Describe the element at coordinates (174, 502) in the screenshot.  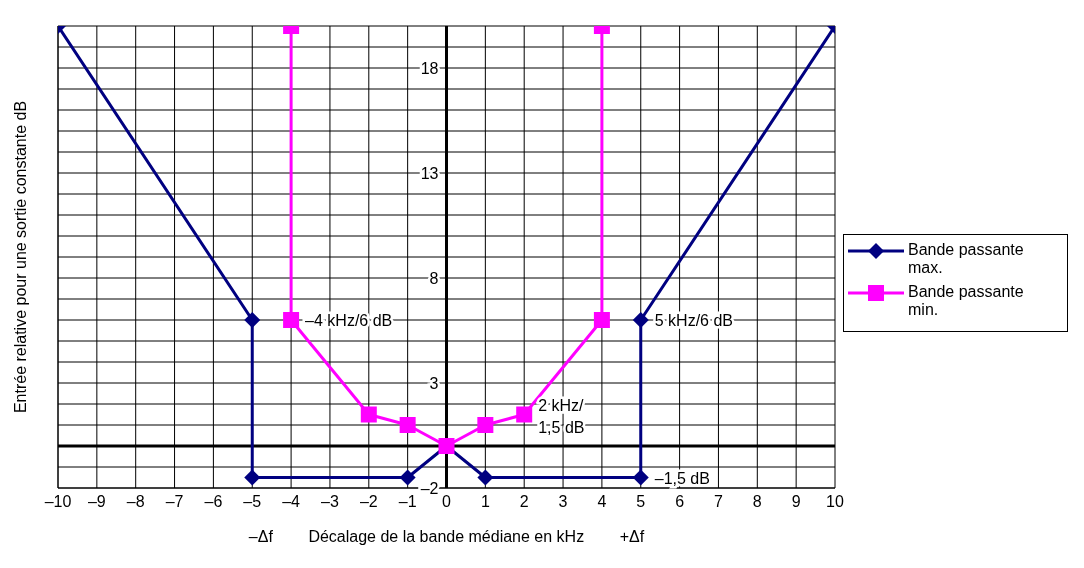
I see `x-tick-label: –7` at that location.